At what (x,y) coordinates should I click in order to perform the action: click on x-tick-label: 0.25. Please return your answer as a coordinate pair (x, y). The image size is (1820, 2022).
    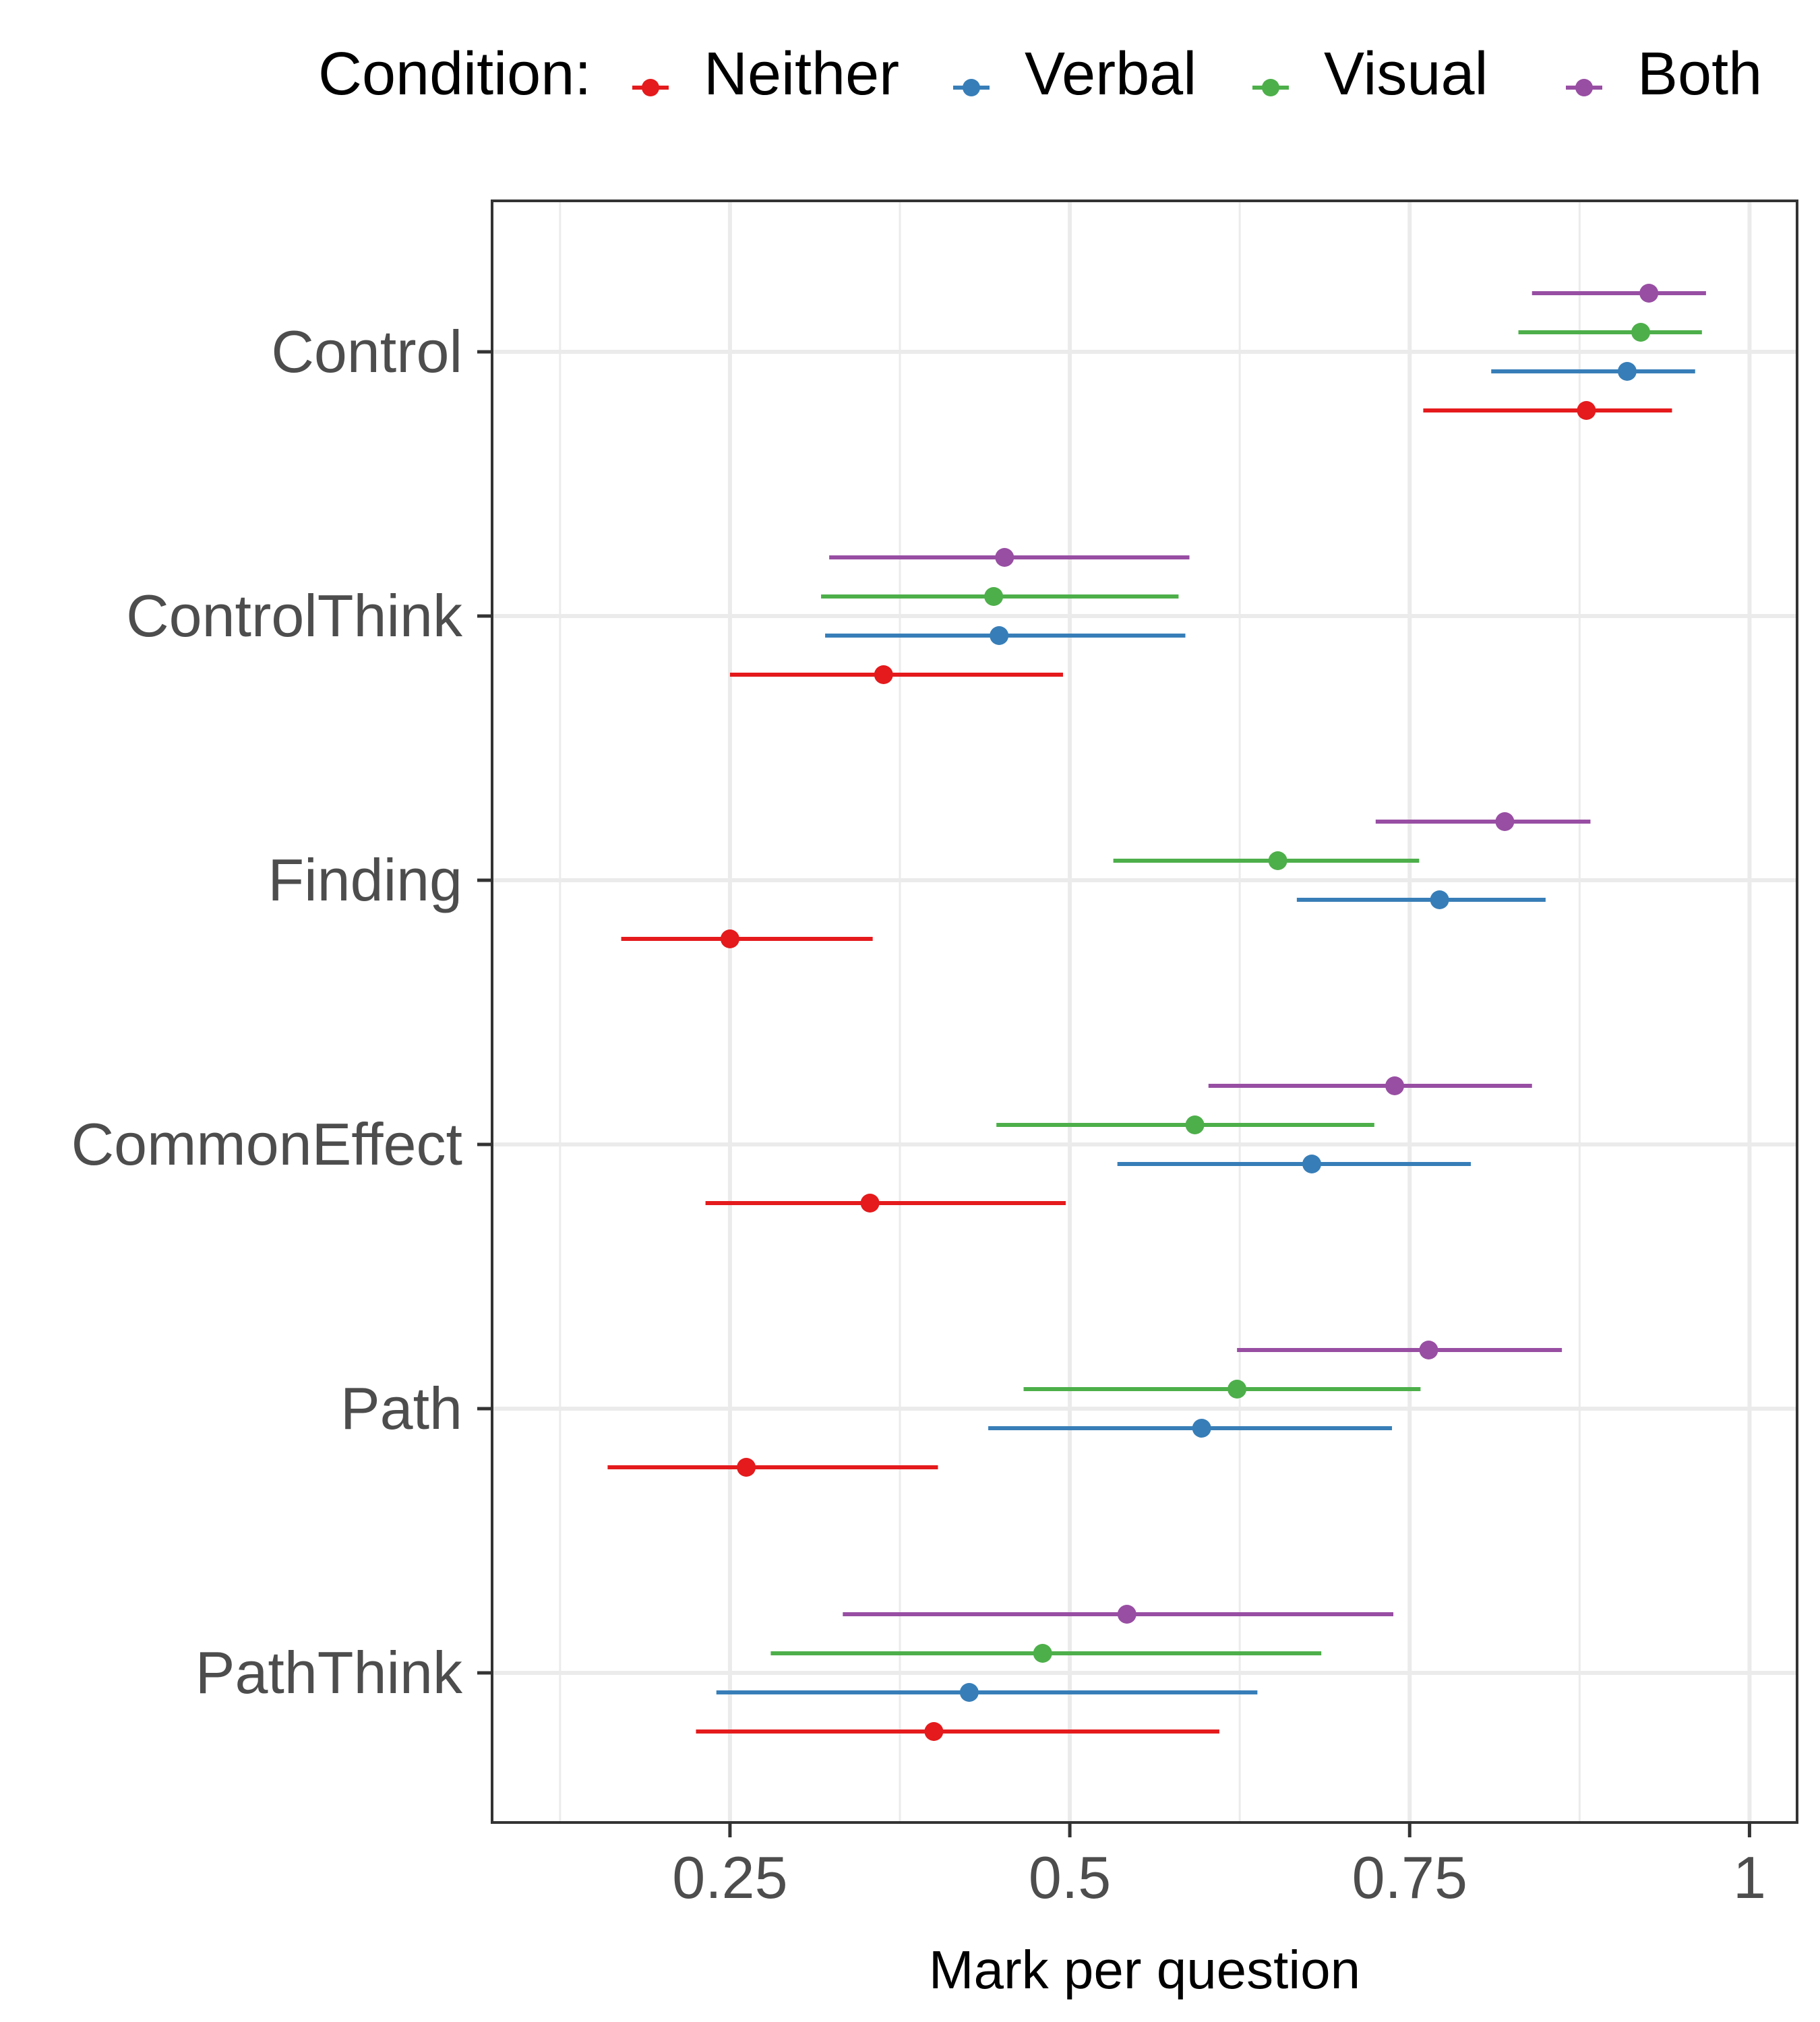
    Looking at the image, I should click on (730, 1878).